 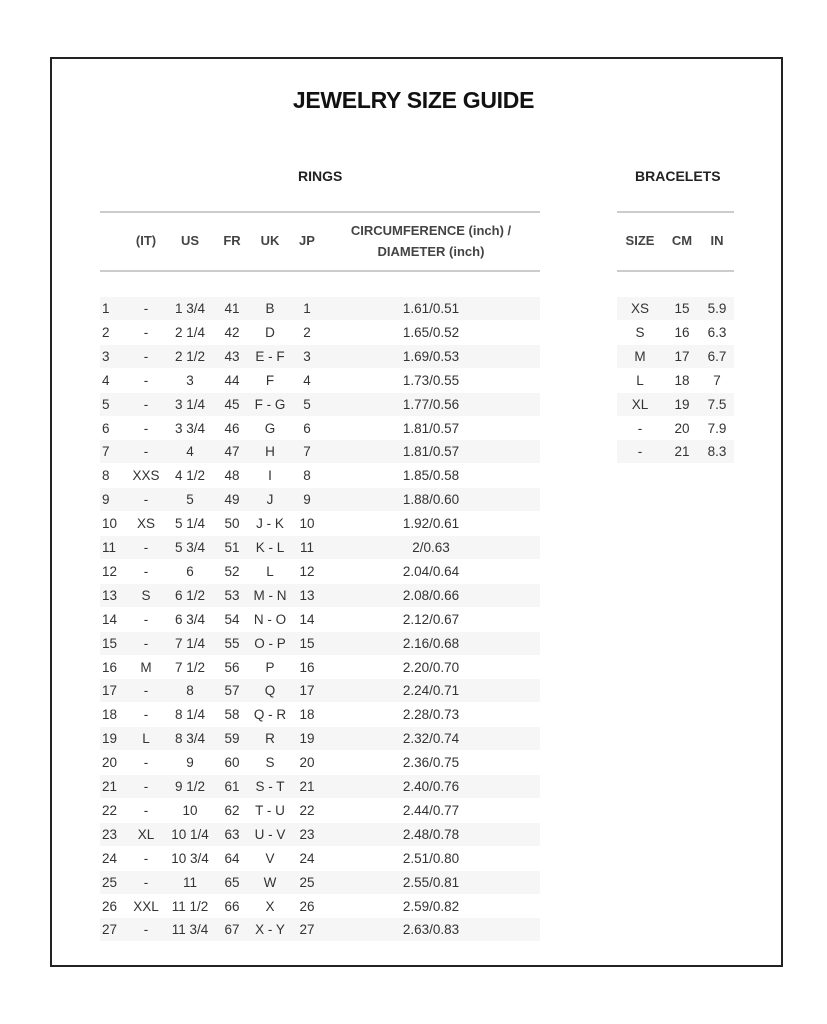 I want to click on ring-number: 20, so click(x=110, y=762).